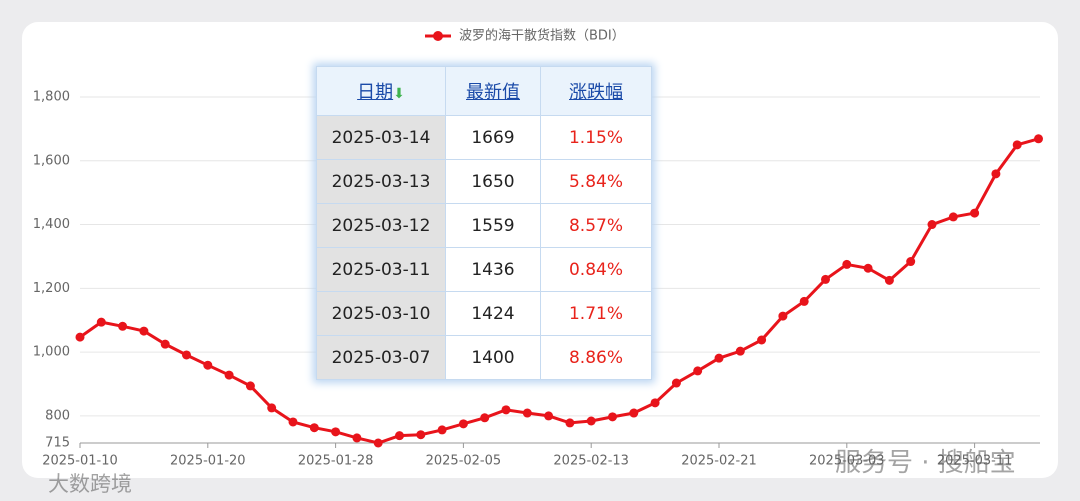  Describe the element at coordinates (493, 181) in the screenshot. I see `table-cell: 1650` at that location.